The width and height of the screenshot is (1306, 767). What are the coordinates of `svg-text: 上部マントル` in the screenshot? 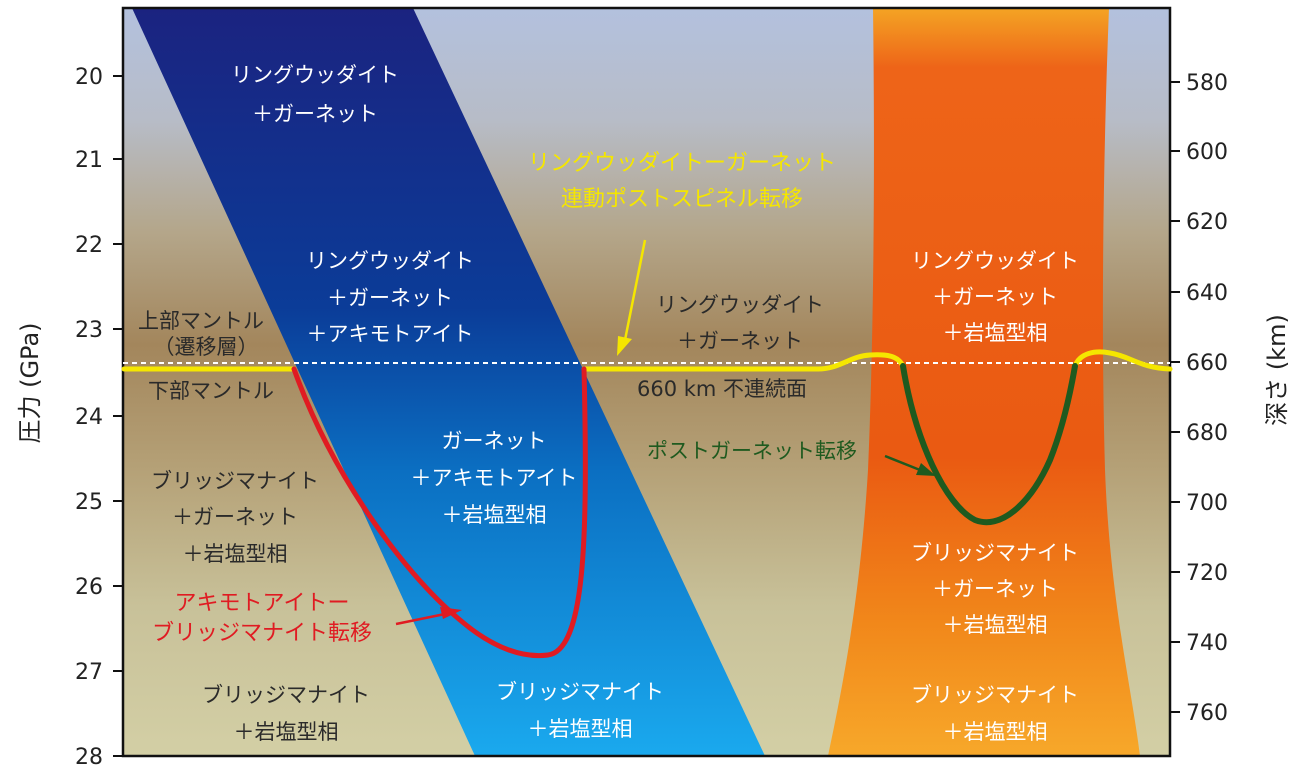 It's located at (201, 321).